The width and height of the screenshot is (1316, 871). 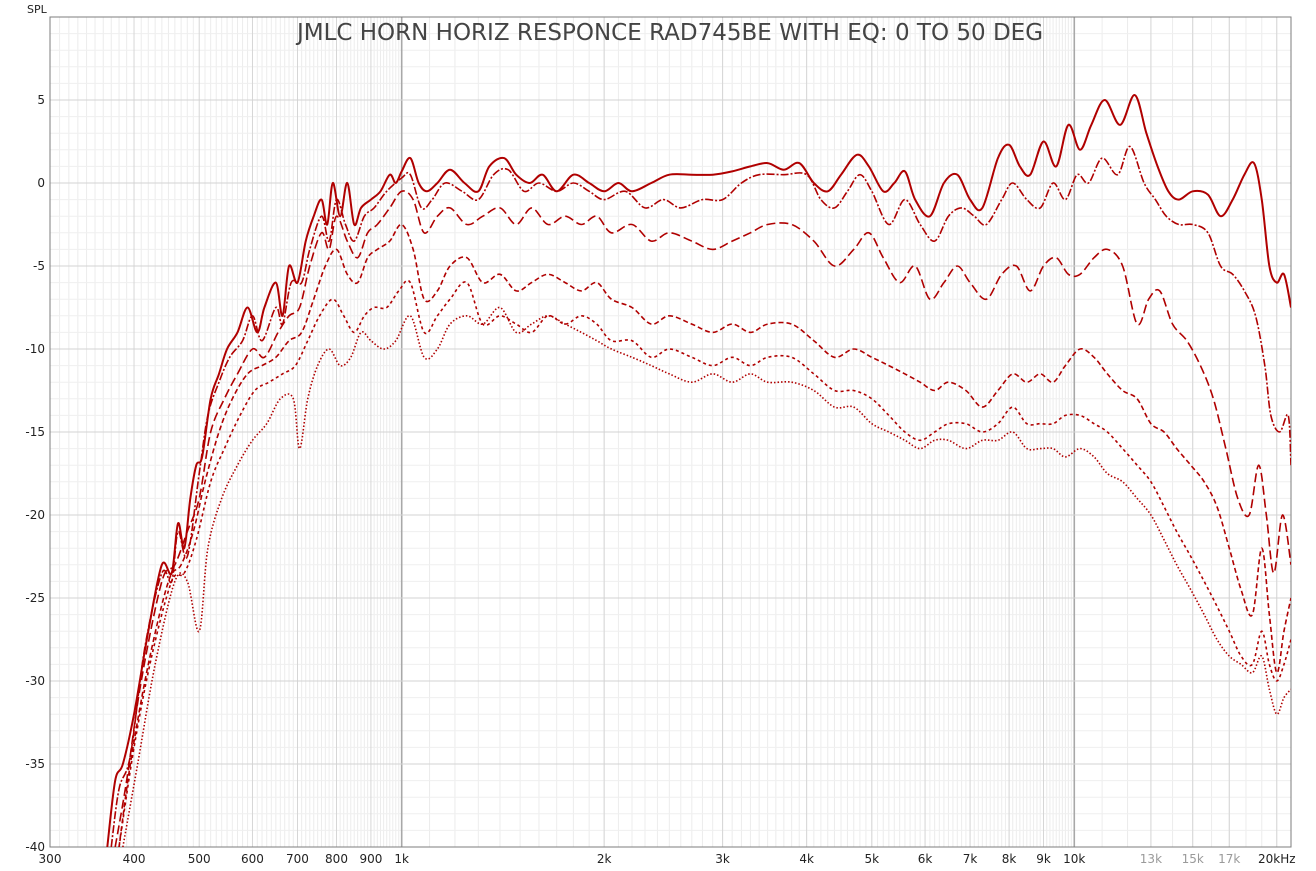 What do you see at coordinates (50, 859) in the screenshot?
I see `x-tick-label: 300` at bounding box center [50, 859].